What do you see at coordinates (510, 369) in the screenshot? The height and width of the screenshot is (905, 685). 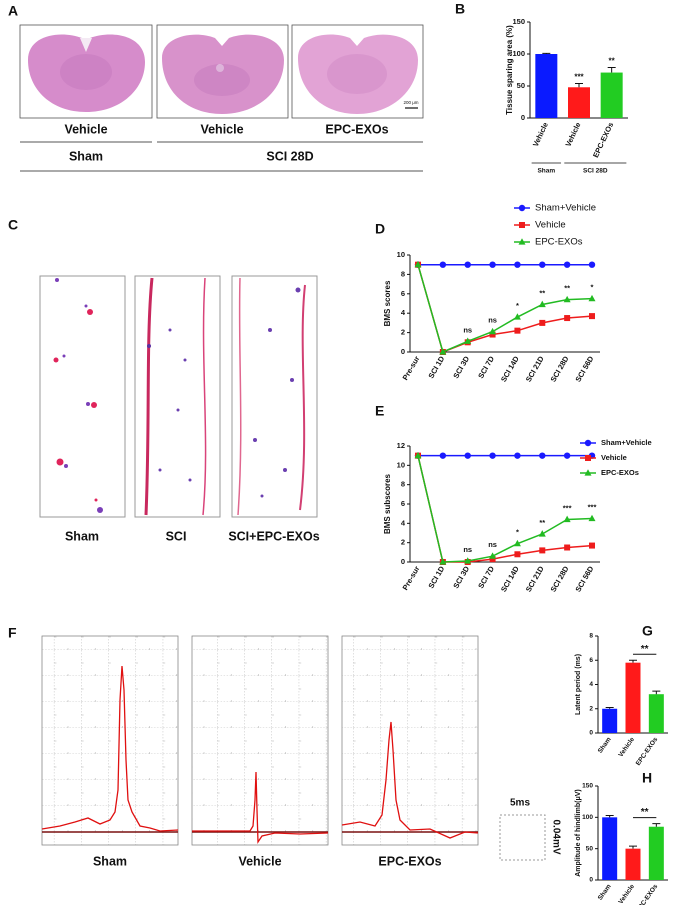 I see `x-tick-label: SCI 14D` at bounding box center [510, 369].